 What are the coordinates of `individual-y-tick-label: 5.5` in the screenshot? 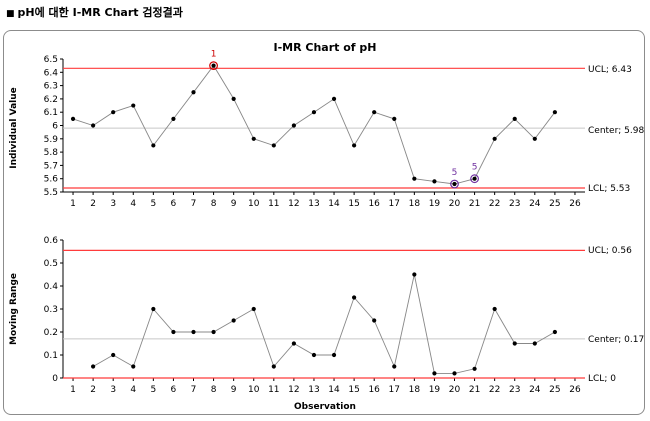 It's located at (51, 193).